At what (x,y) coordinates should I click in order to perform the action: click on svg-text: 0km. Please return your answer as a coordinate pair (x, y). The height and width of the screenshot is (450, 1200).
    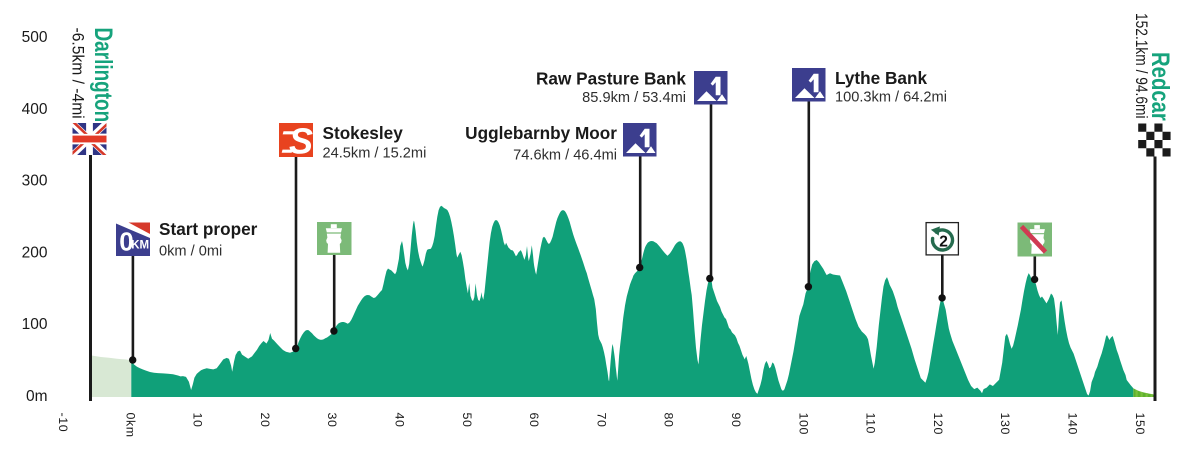
    Looking at the image, I should click on (130, 425).